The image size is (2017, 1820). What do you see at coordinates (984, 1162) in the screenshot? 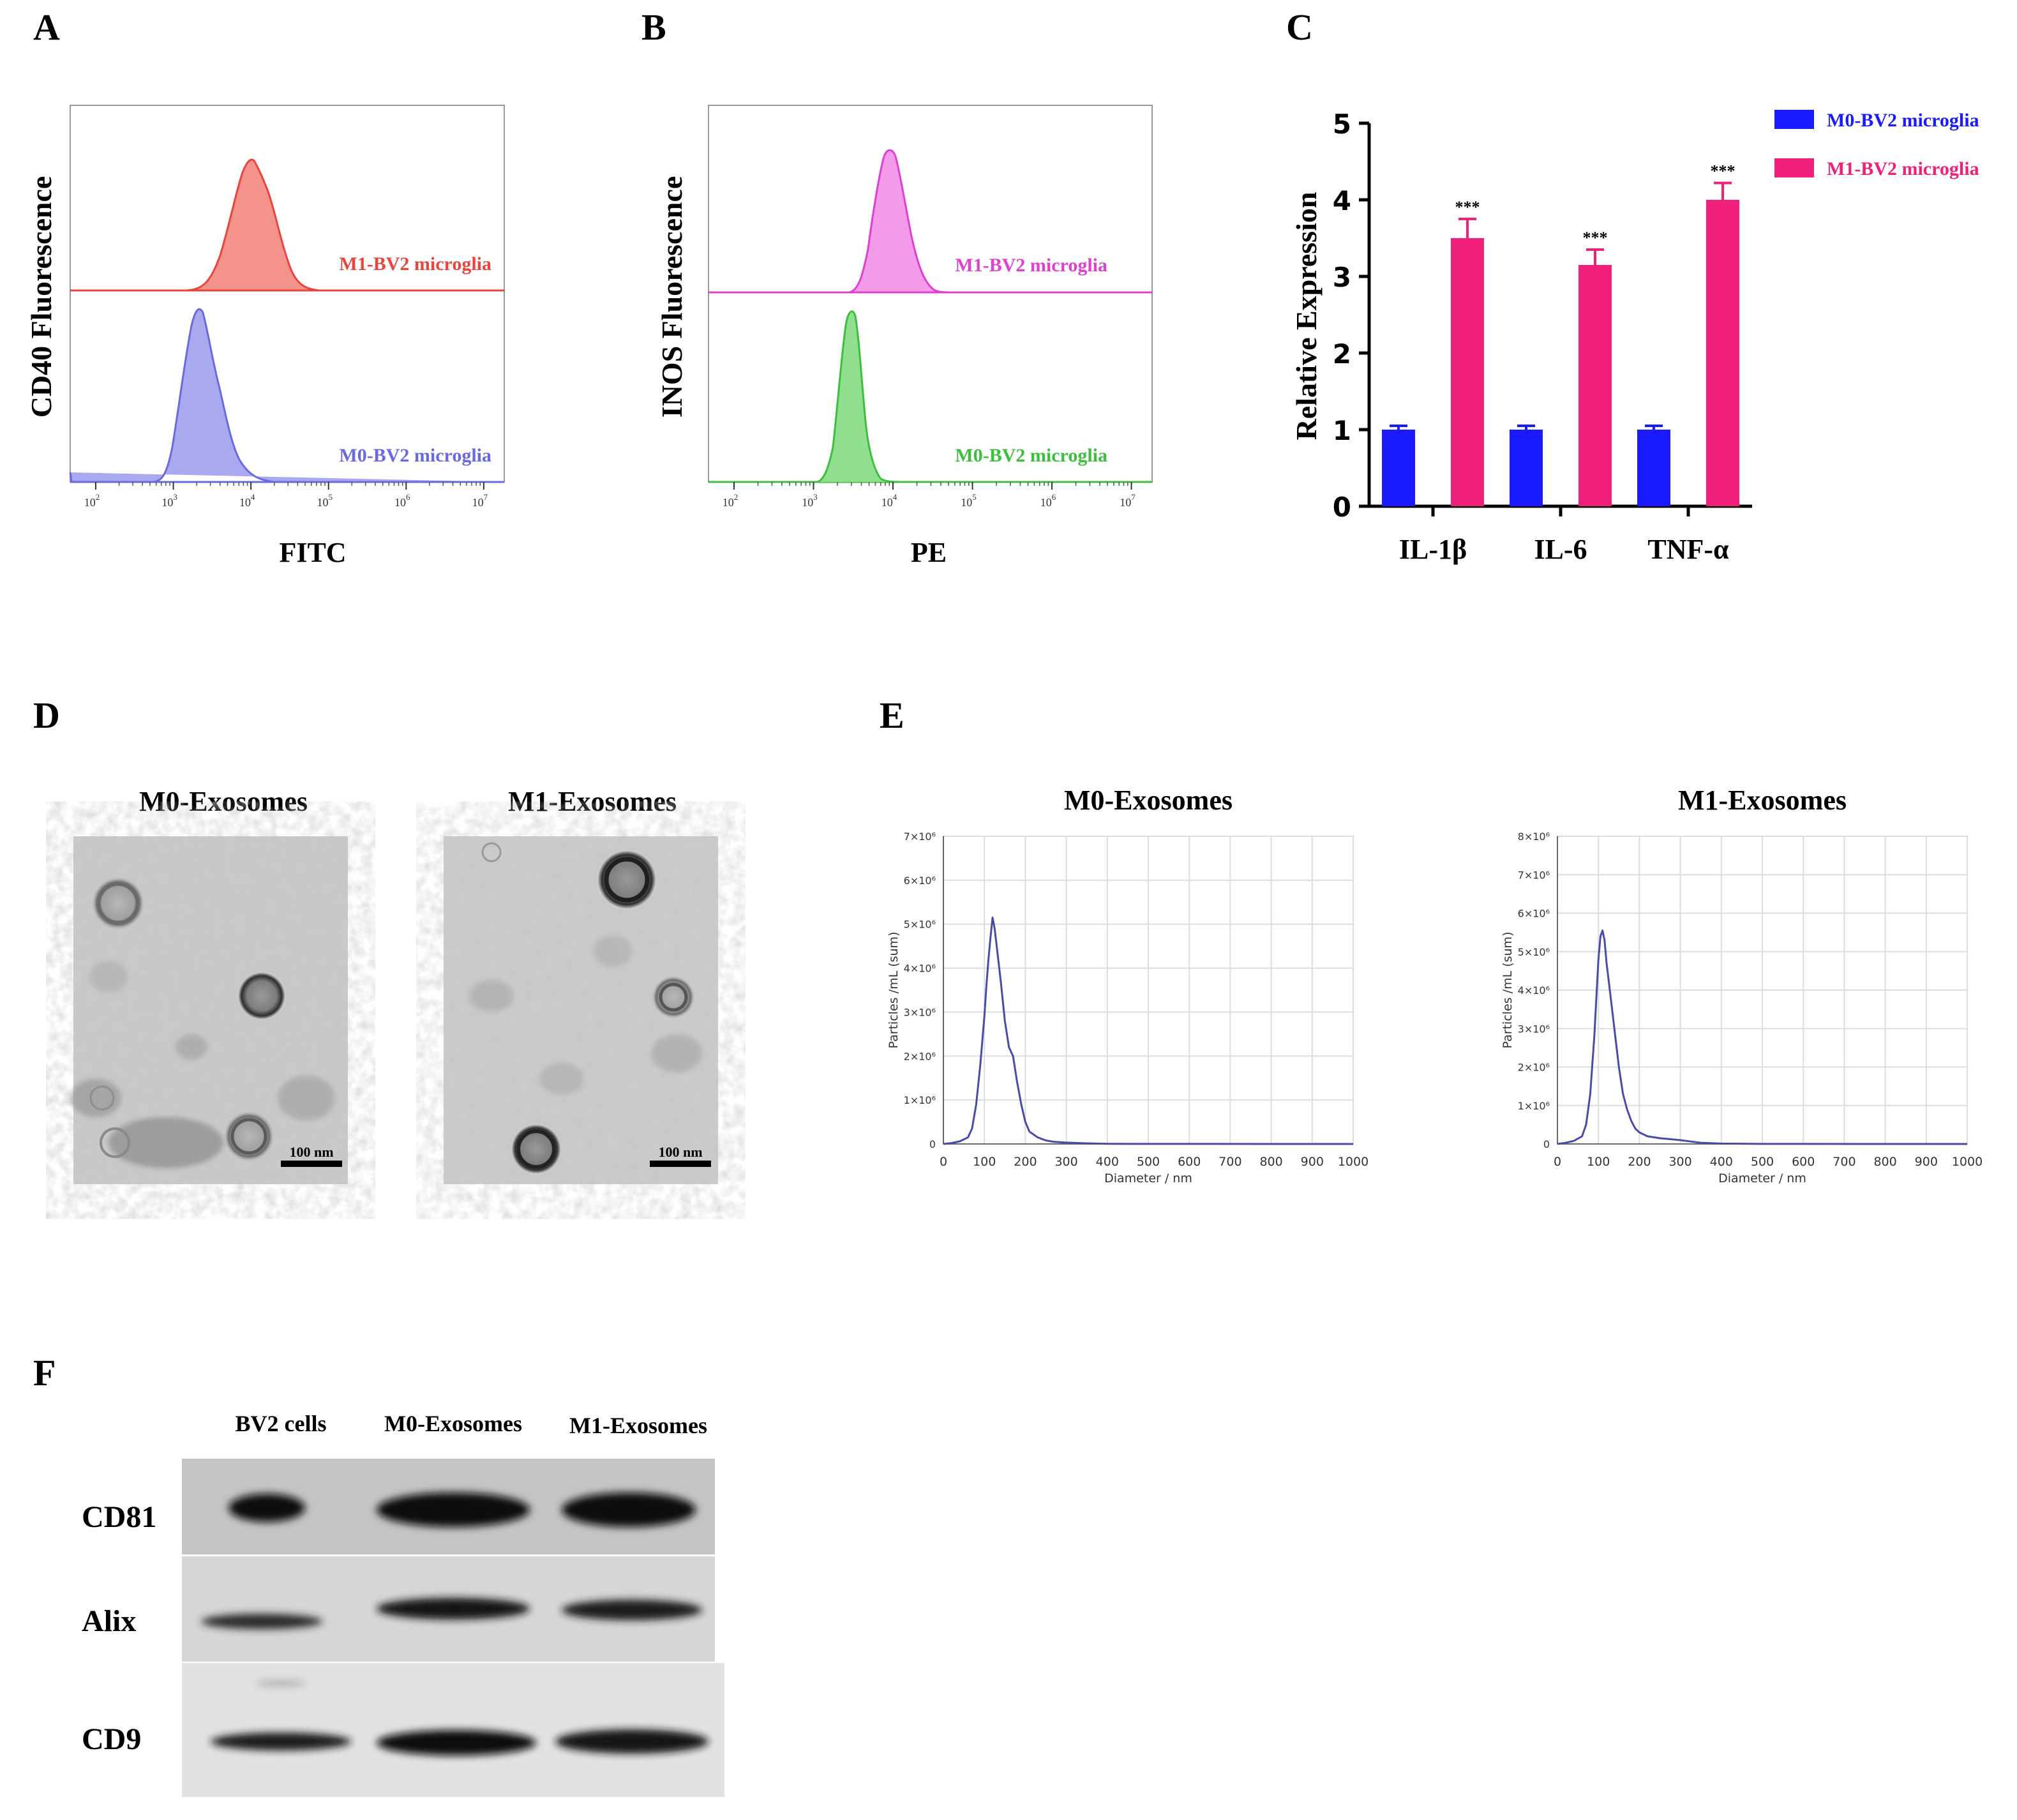
I see `nta-x-tick-label: 100` at bounding box center [984, 1162].